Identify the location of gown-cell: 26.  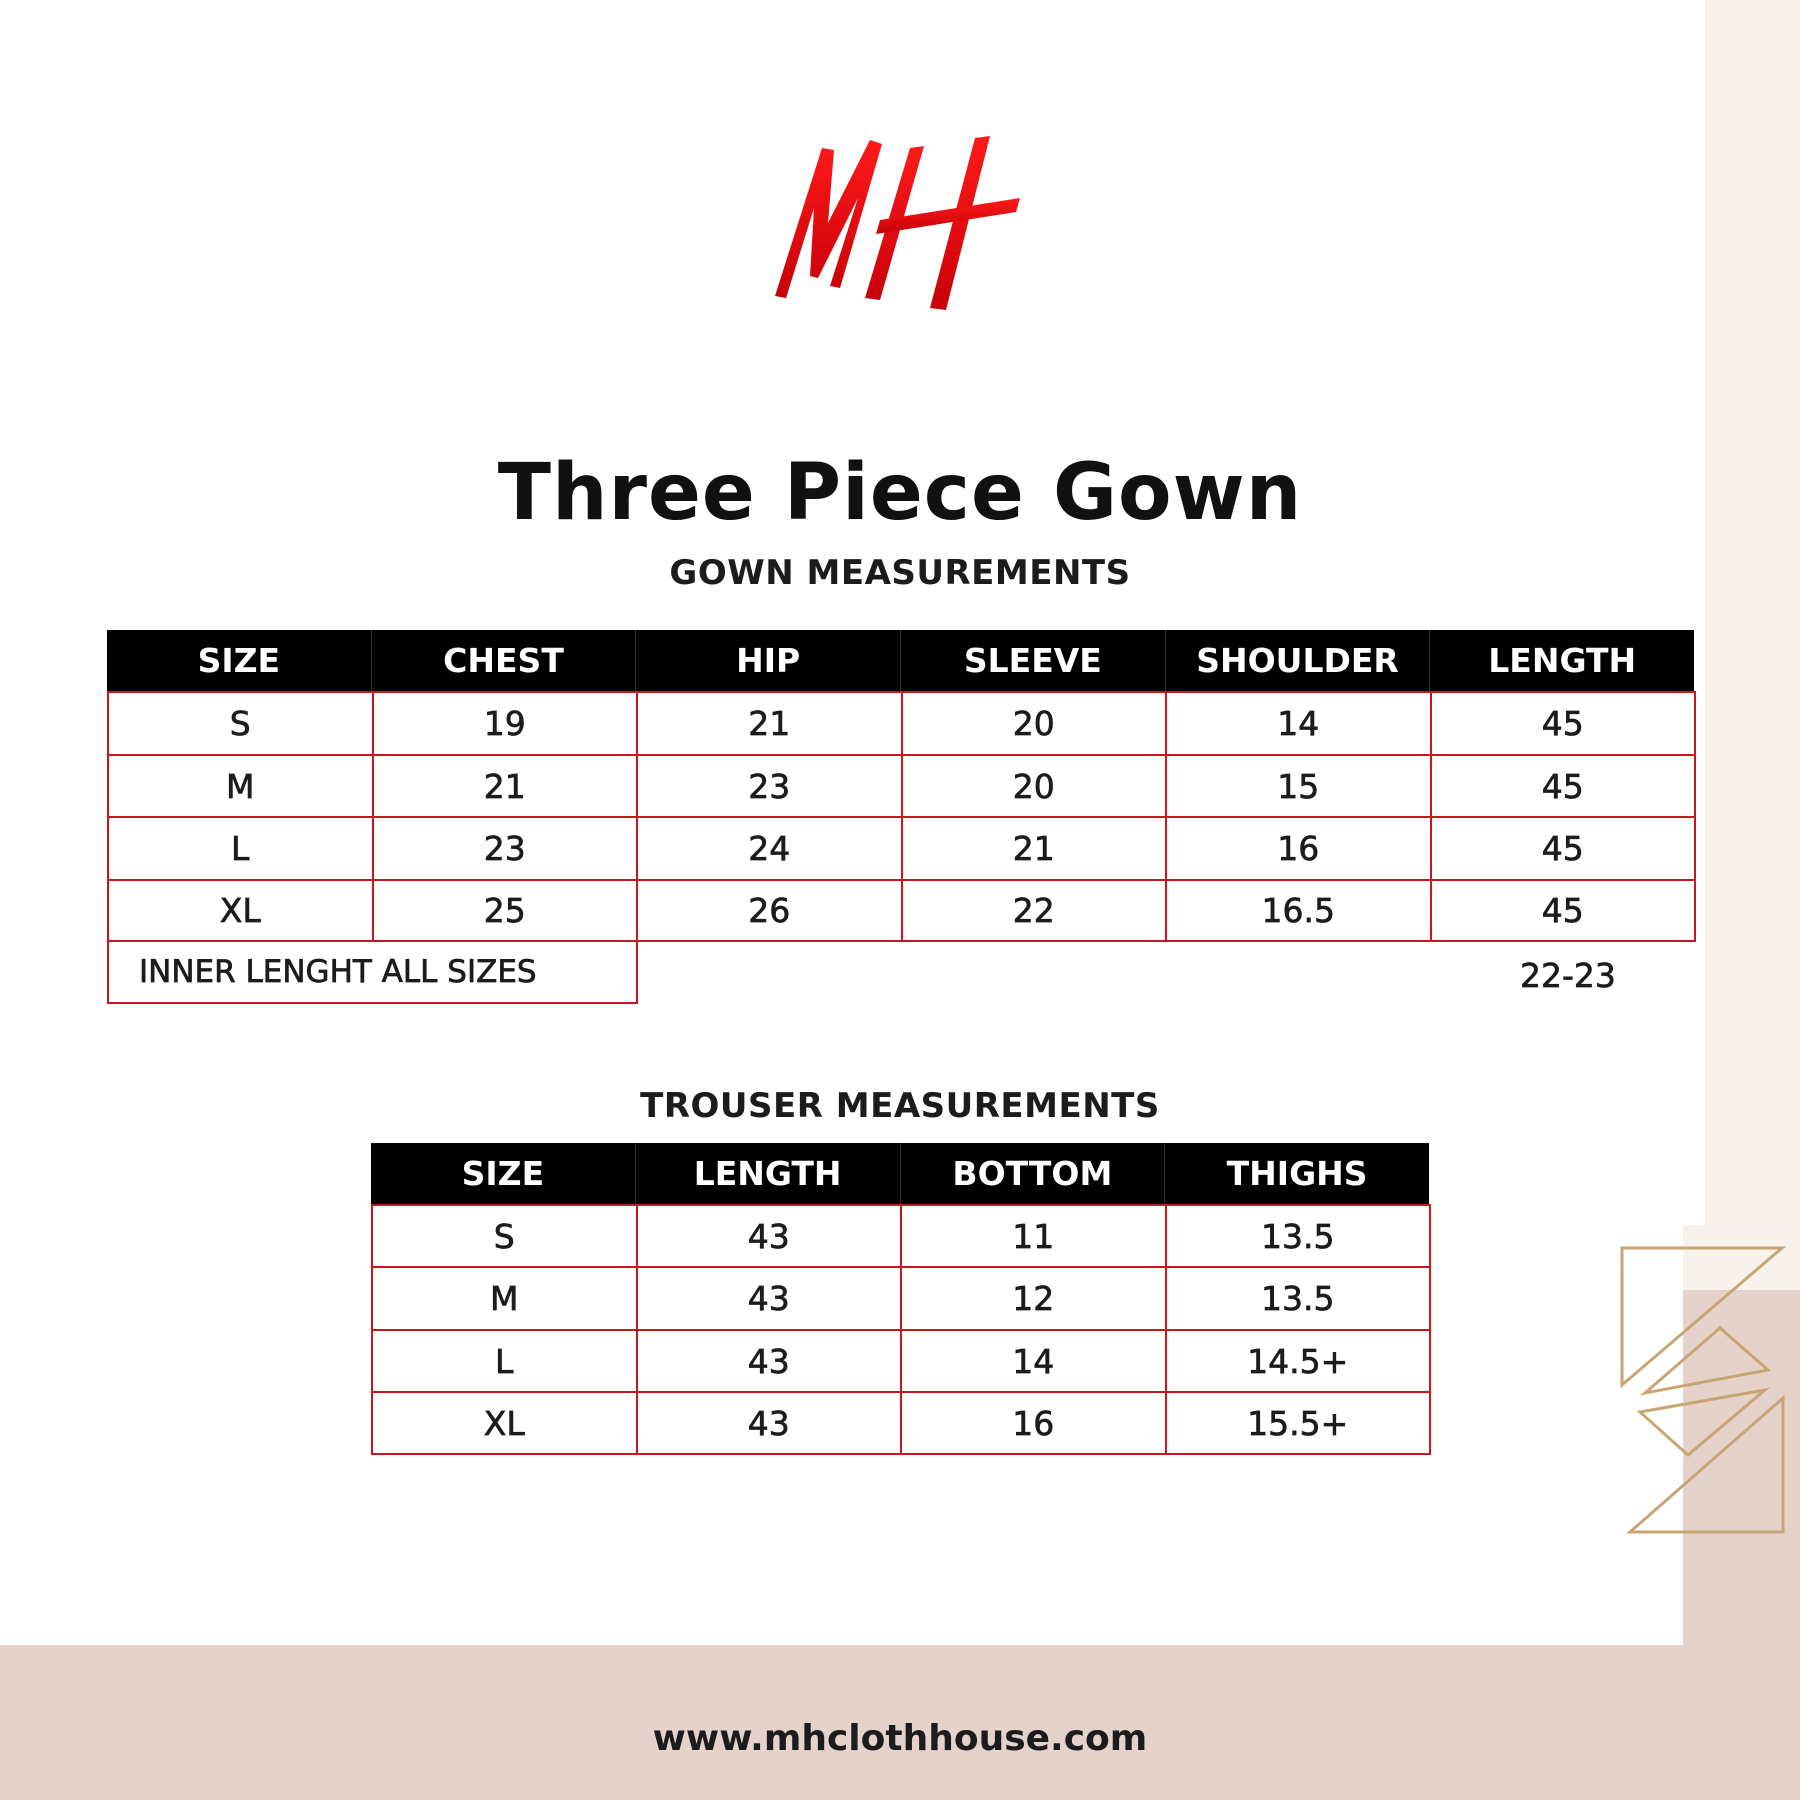
(769, 910).